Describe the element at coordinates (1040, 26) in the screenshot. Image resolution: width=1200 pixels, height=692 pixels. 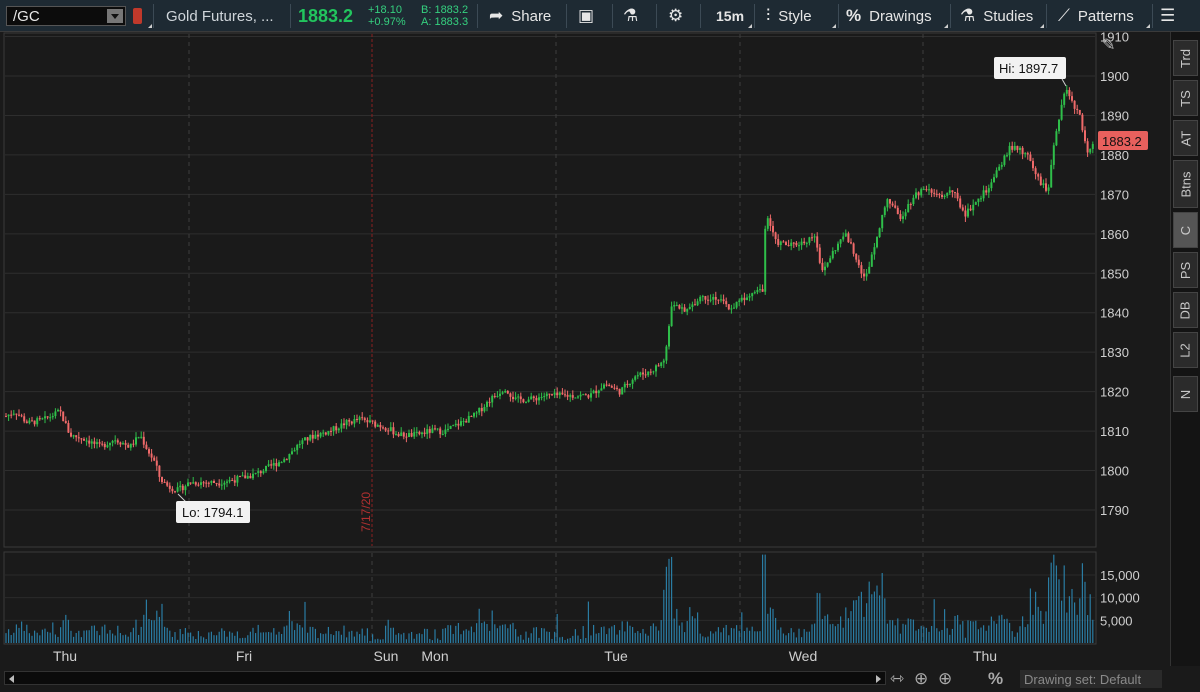
I see `studies-caret-icon` at that location.